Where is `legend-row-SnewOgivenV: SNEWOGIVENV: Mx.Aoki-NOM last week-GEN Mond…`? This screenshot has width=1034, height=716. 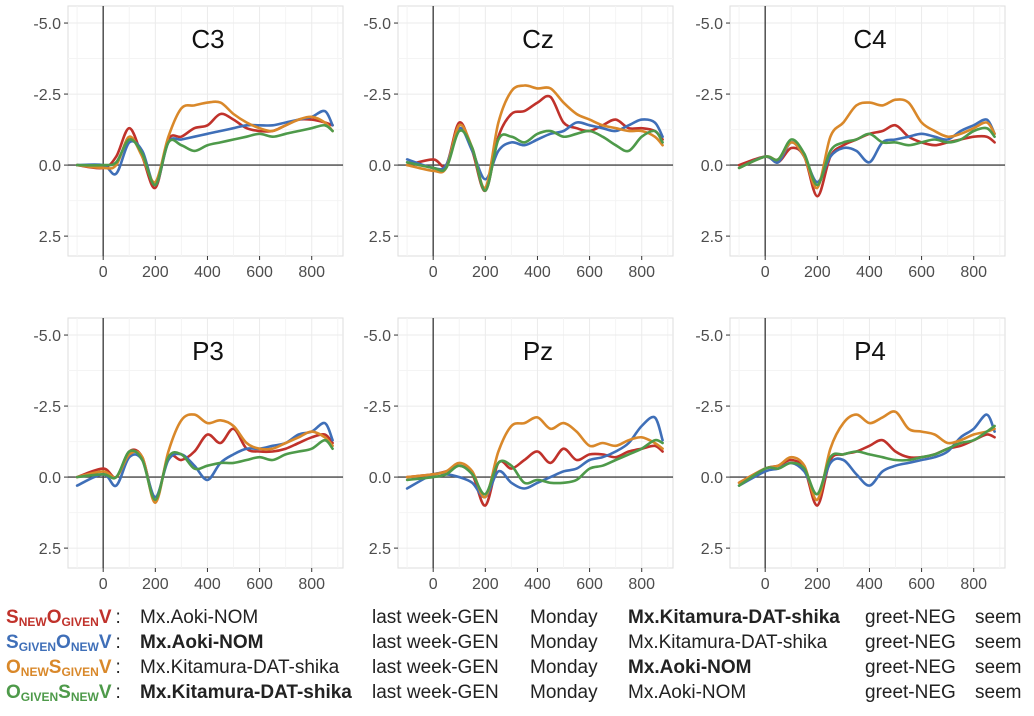
legend-row-SnewOgivenV: SNEWOGIVENV: Mx.Aoki-NOM last week-GEN Mond… is located at coordinates (517, 618).